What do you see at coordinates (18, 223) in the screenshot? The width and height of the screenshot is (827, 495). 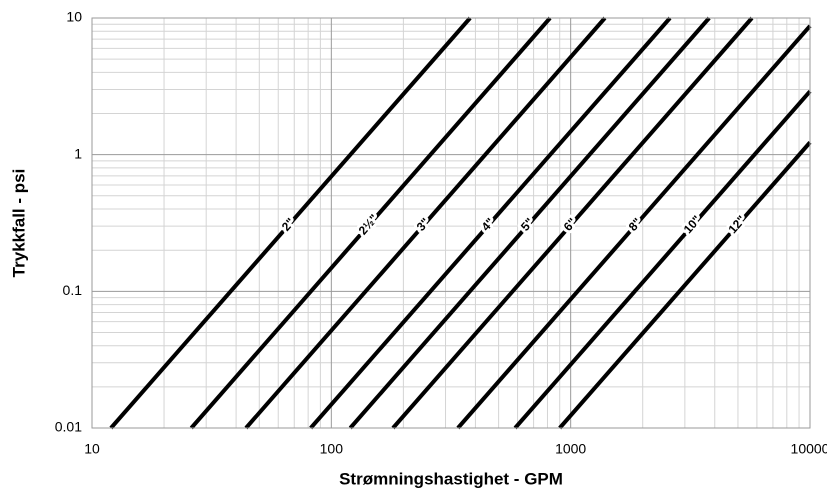 I see `y-axis-label: Trykkfall - psi` at bounding box center [18, 223].